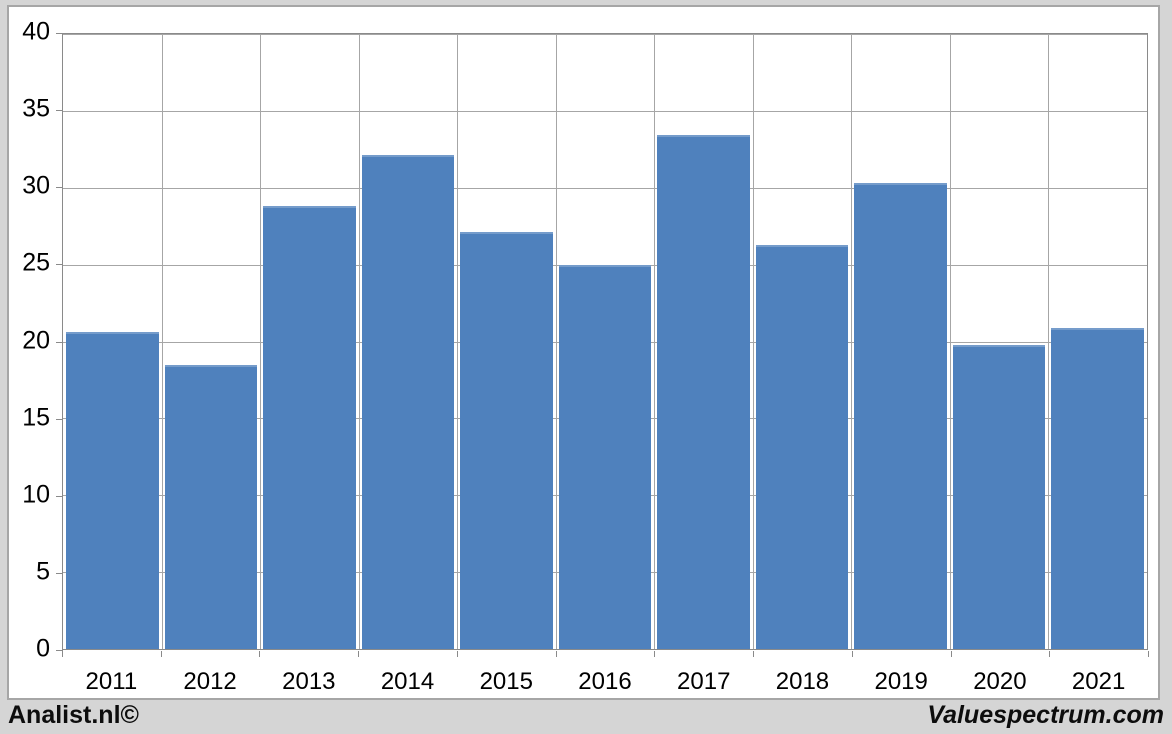 The width and height of the screenshot is (1172, 734). I want to click on y-axis-label-40: 40, so click(36, 31).